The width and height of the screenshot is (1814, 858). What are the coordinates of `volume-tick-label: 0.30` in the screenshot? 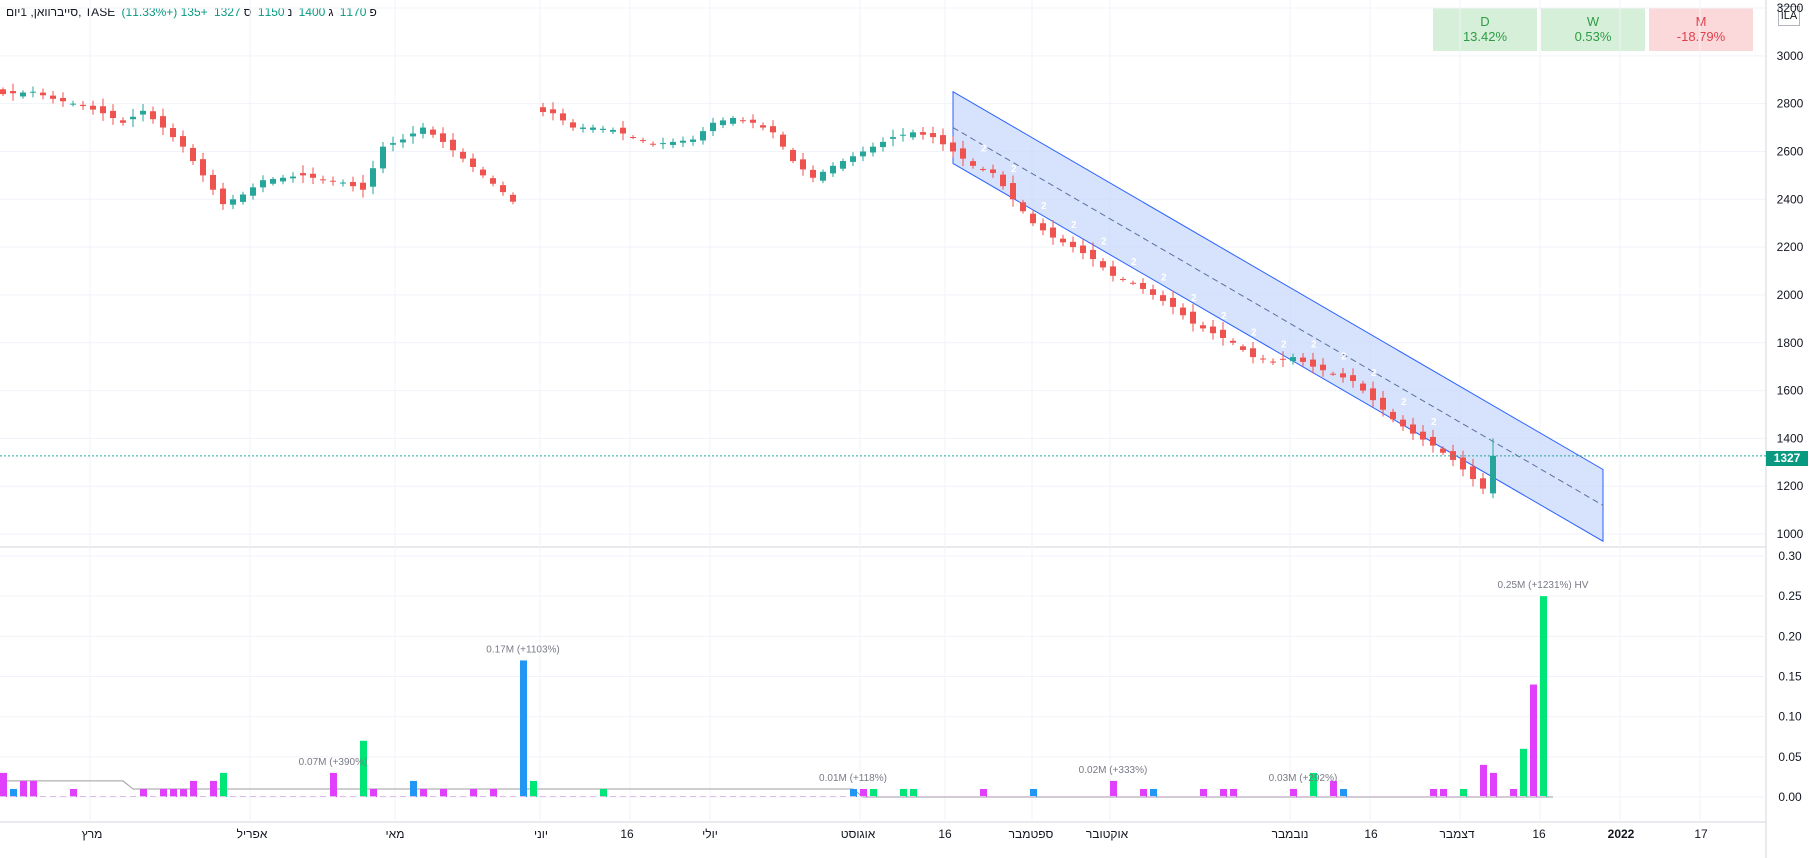 It's located at (1790, 556).